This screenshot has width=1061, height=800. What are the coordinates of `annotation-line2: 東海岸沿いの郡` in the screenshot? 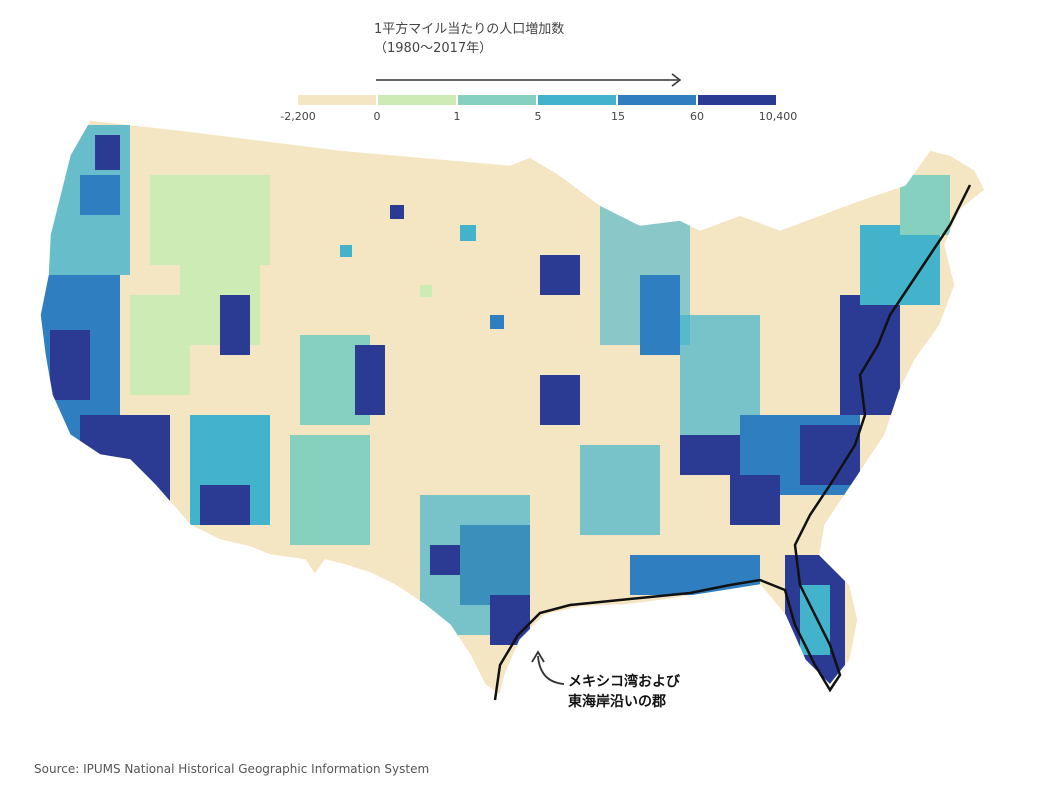 It's located at (617, 702).